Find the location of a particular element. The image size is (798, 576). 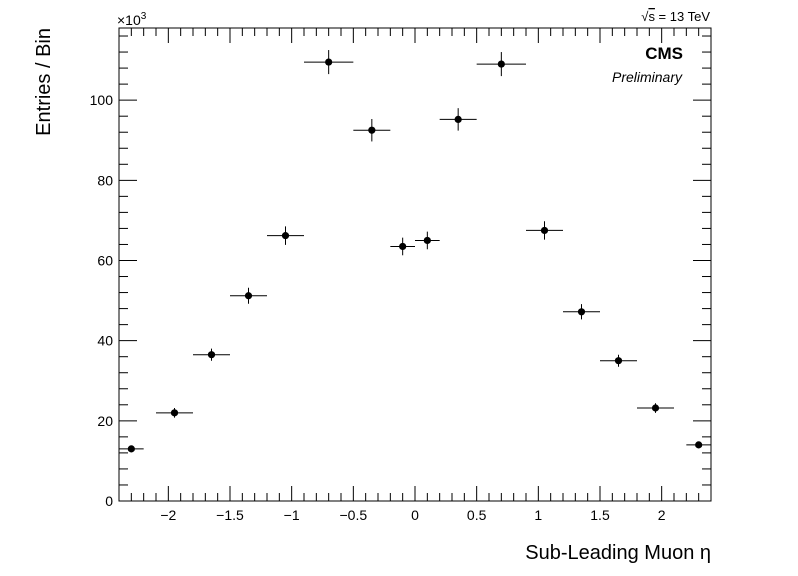

x-tick-label: −1 is located at coordinates (292, 515).